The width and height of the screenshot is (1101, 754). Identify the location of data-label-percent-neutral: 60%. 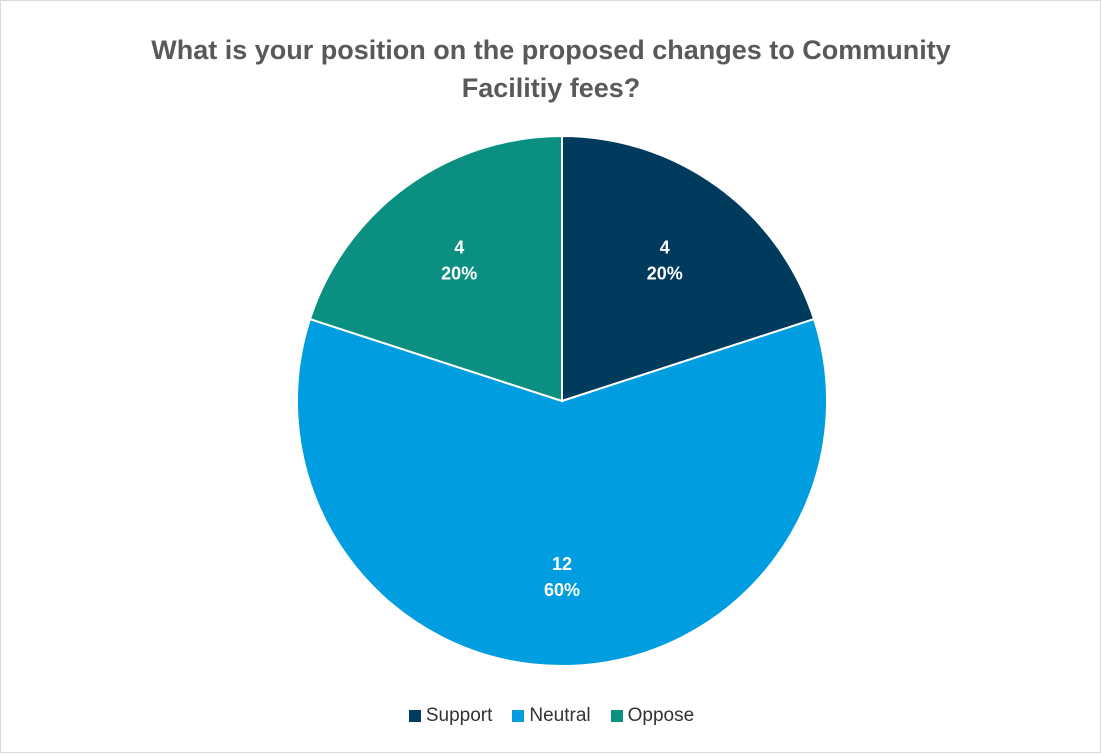
(562, 590).